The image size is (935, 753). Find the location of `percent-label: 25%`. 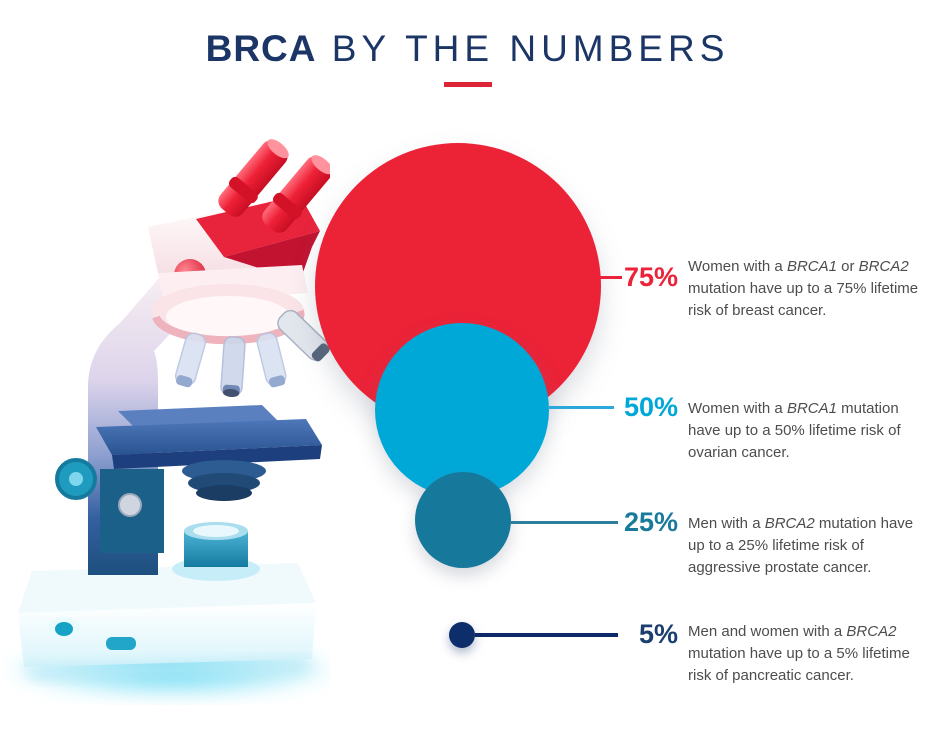

percent-label: 25% is located at coordinates (650, 522).